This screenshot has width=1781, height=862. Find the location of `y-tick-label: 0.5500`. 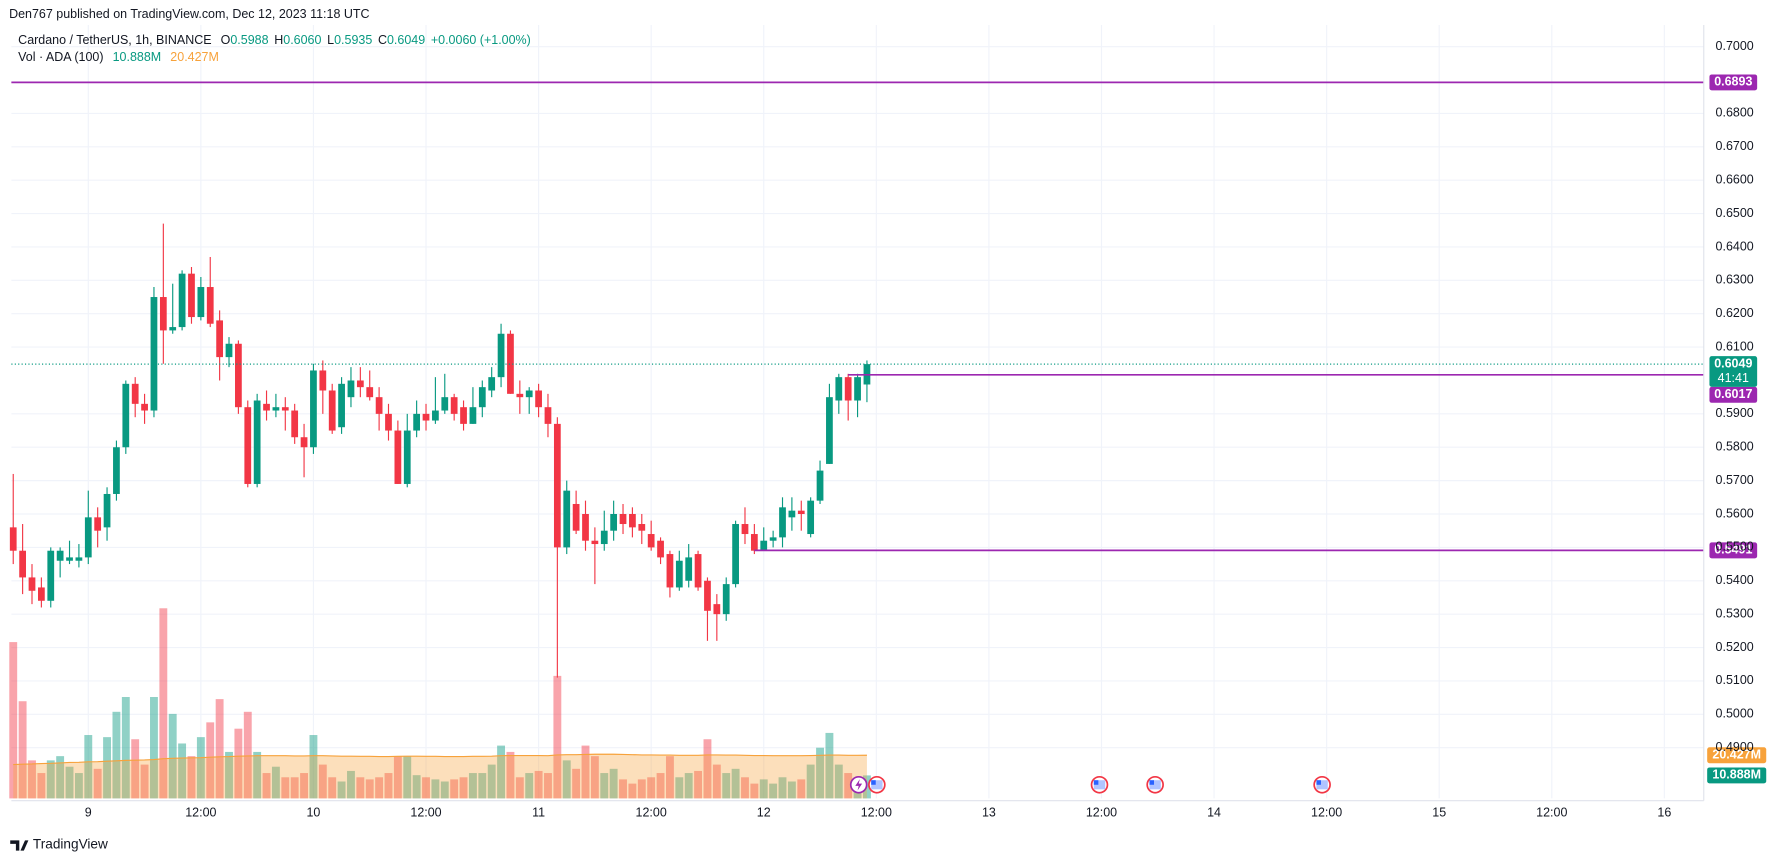

y-tick-label: 0.5500 is located at coordinates (1735, 547).